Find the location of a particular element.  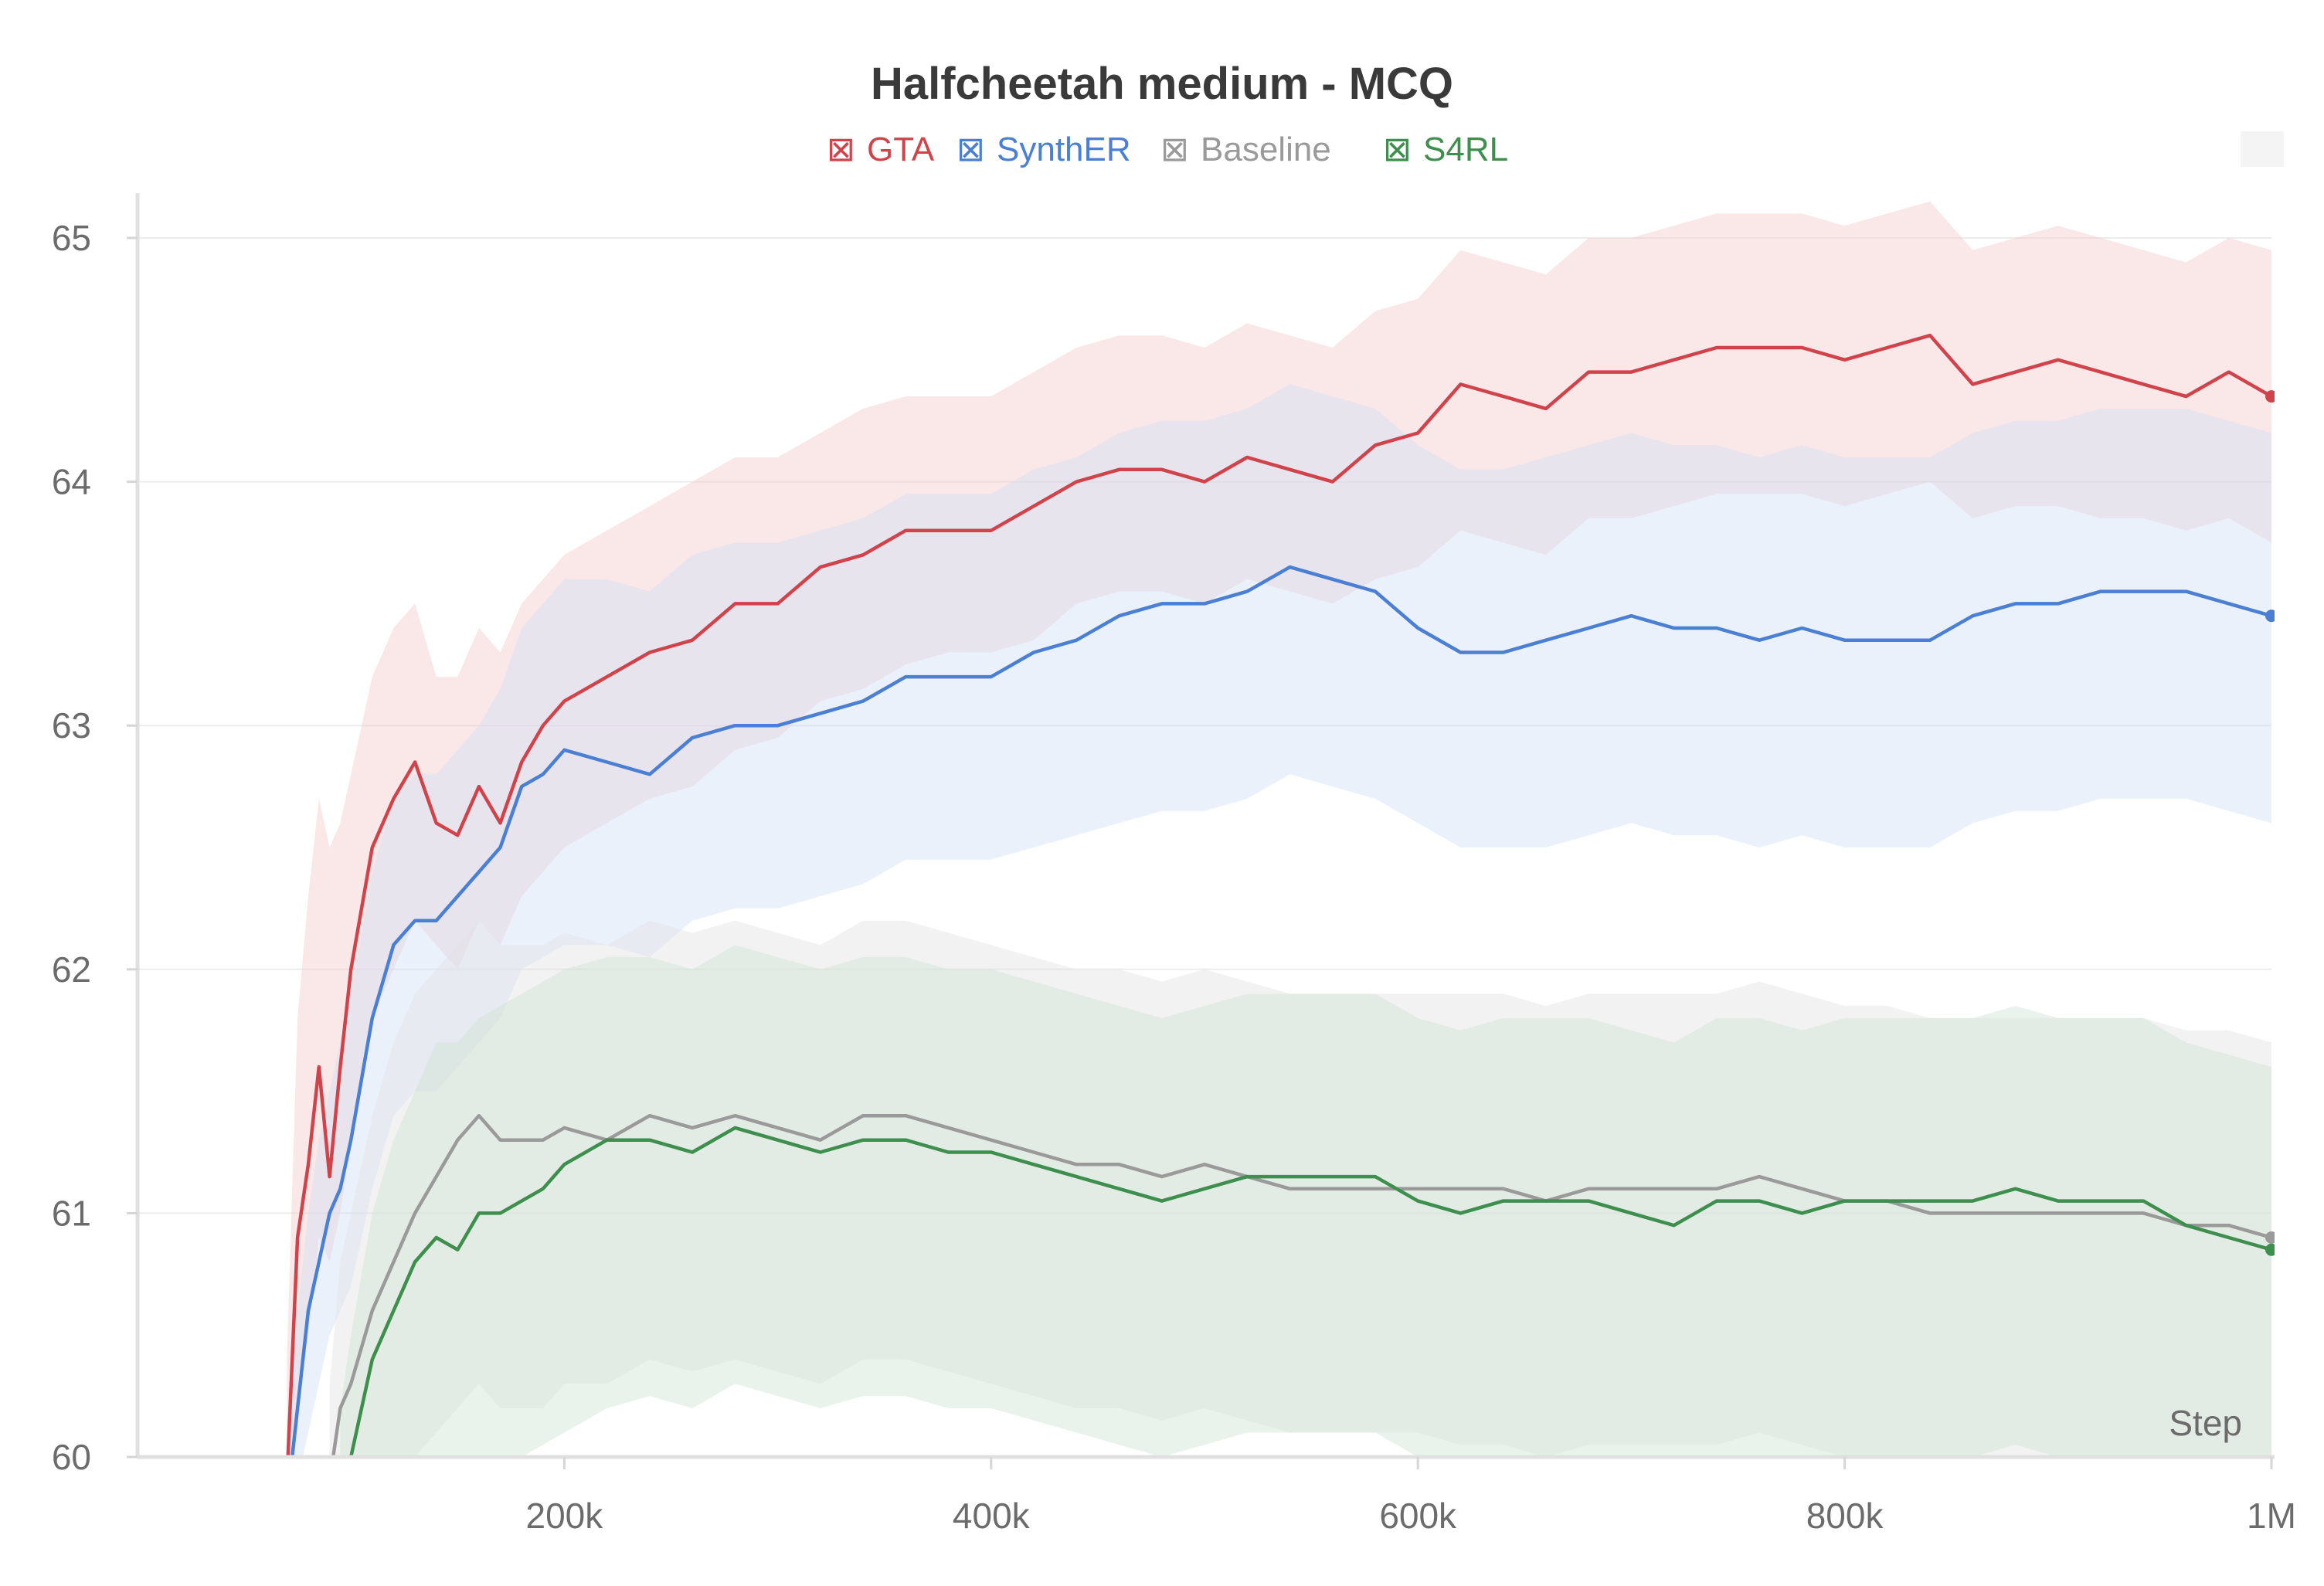

chart-title: Halfcheetah medium - MCQ is located at coordinates (1162, 84).